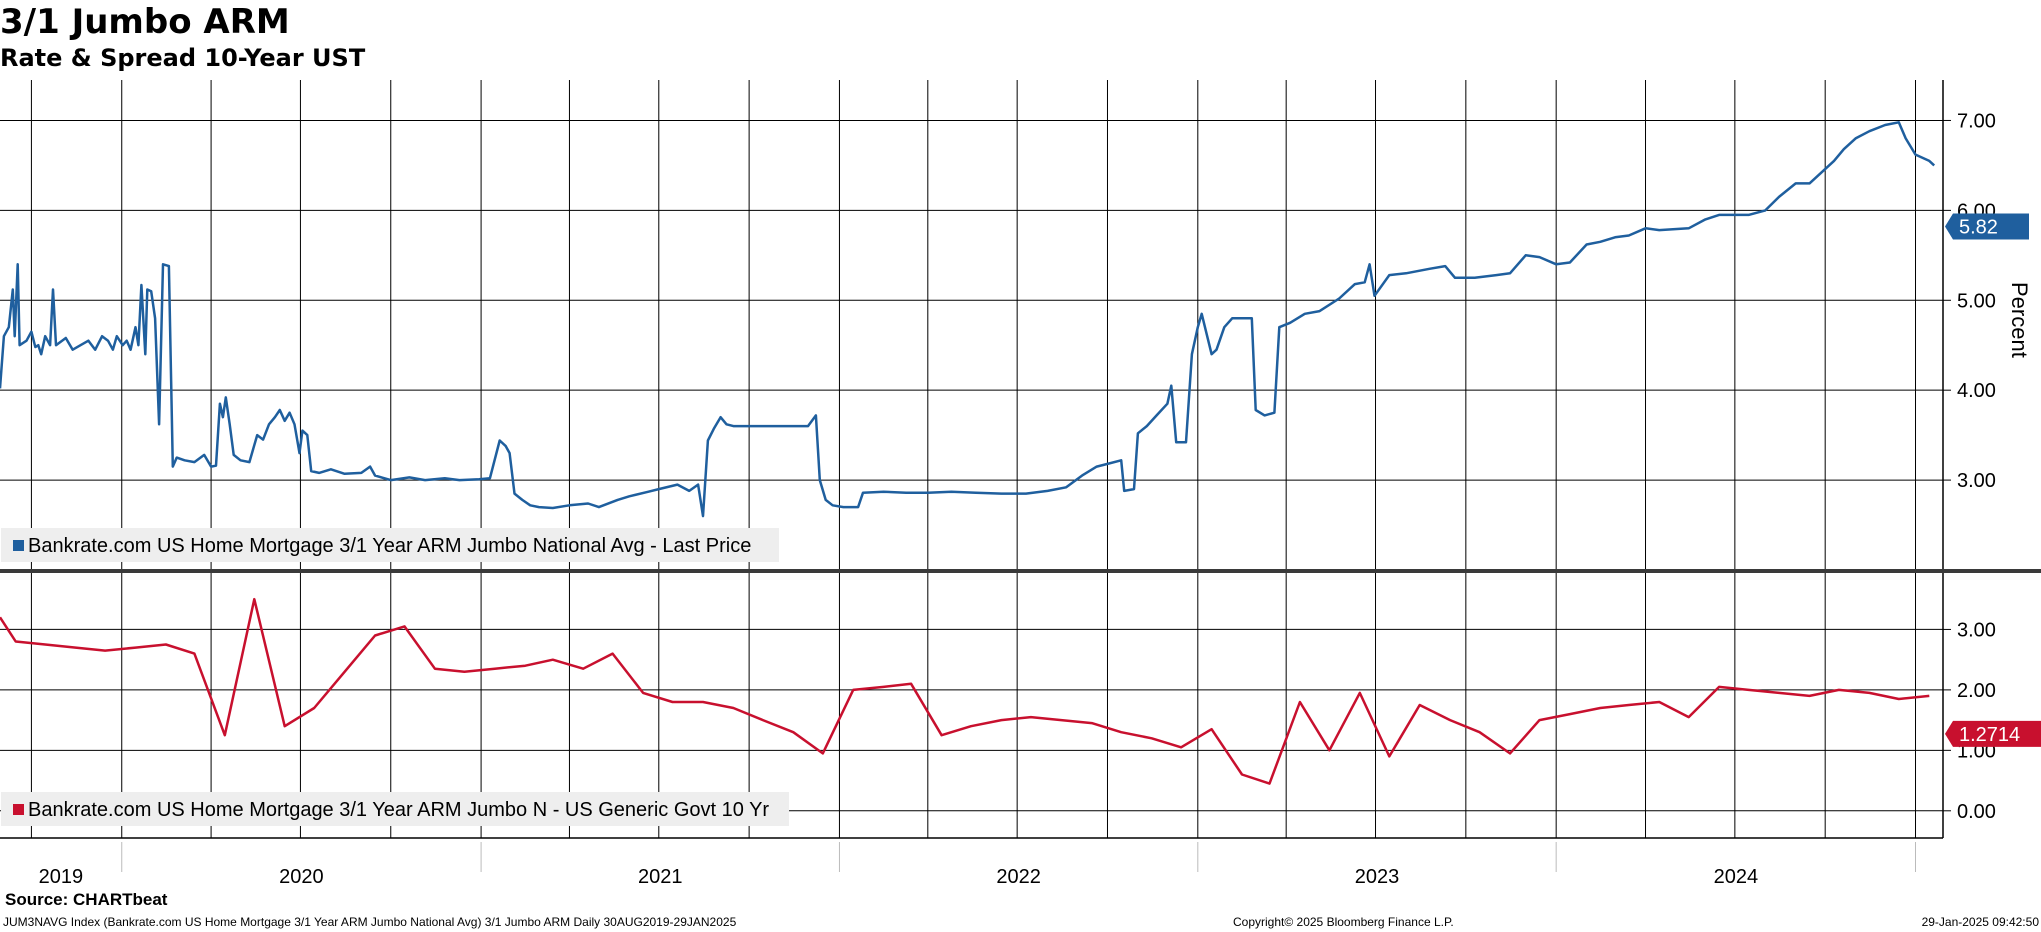  I want to click on last-value-text: 1.2714, so click(1989, 735).